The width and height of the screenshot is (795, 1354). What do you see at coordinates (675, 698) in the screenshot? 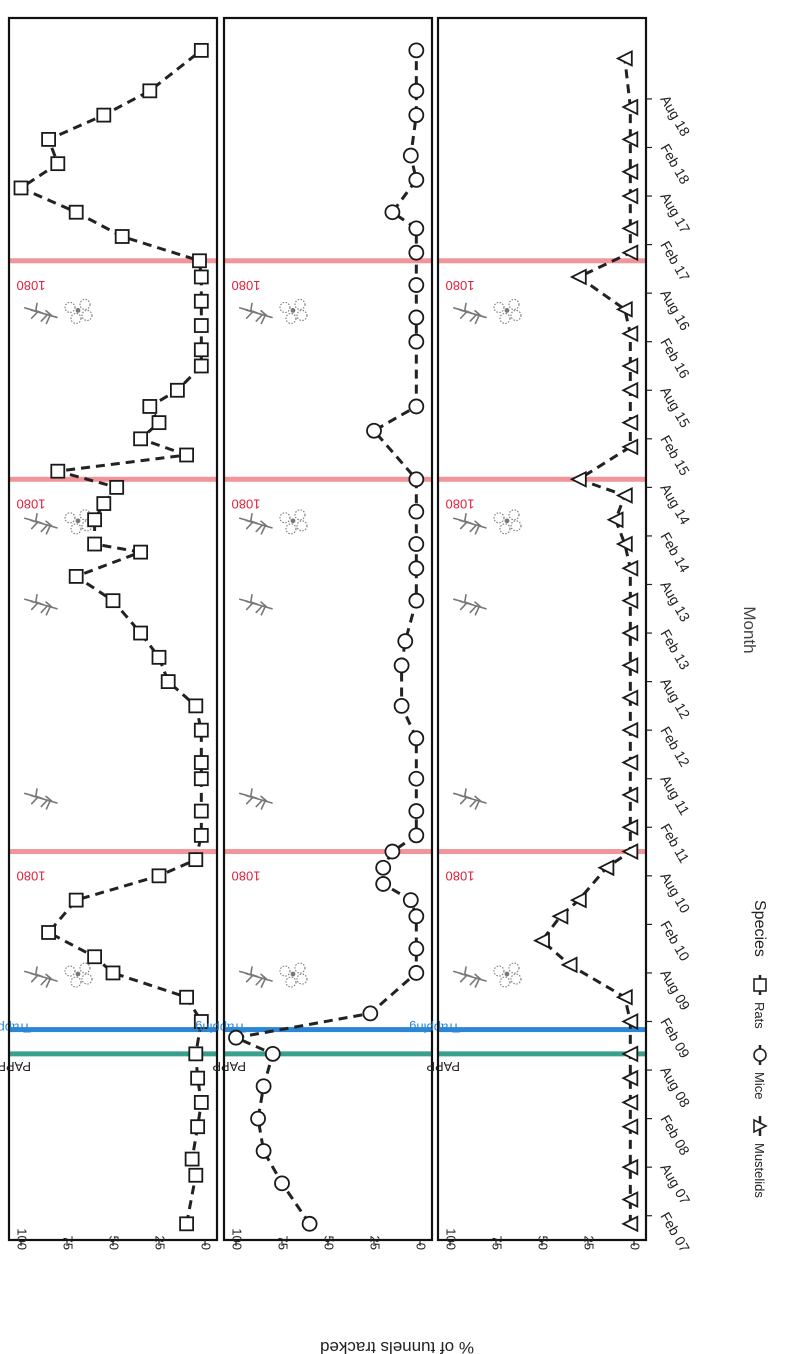
I see `month-tick-label: Aug 12` at bounding box center [675, 698].